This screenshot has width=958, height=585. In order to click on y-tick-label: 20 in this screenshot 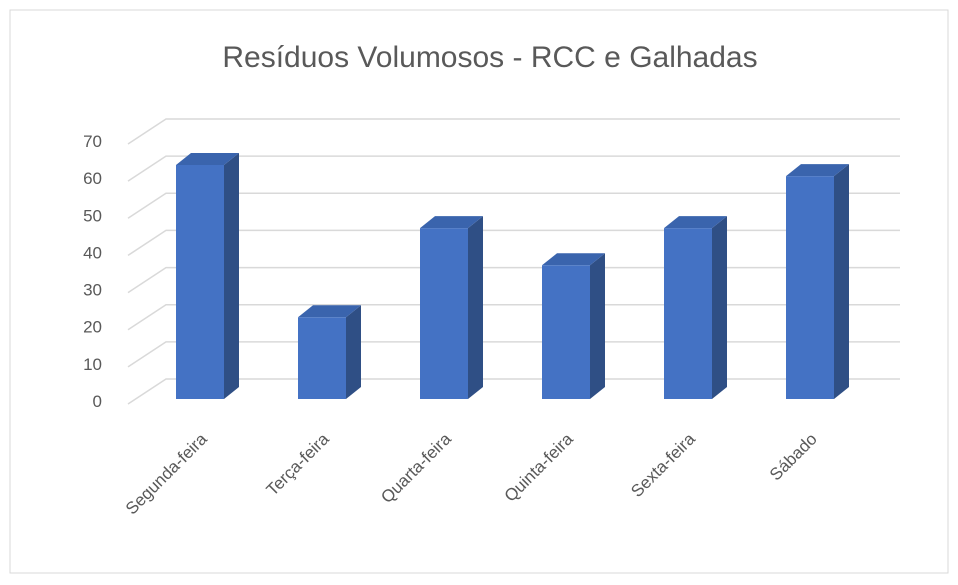, I will do `click(92, 327)`.